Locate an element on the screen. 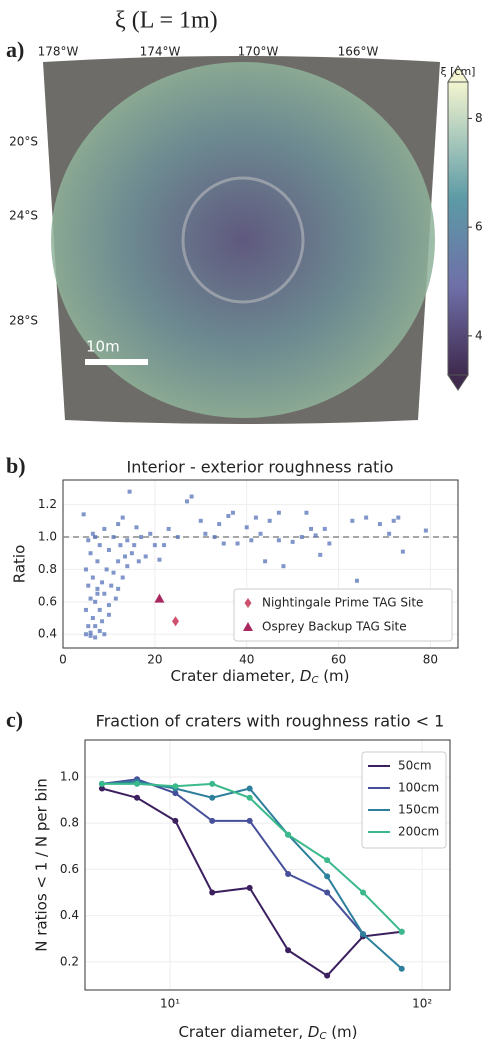 Image resolution: width=492 pixels, height=1049 pixels. lon-label: 174°W is located at coordinates (160, 52).